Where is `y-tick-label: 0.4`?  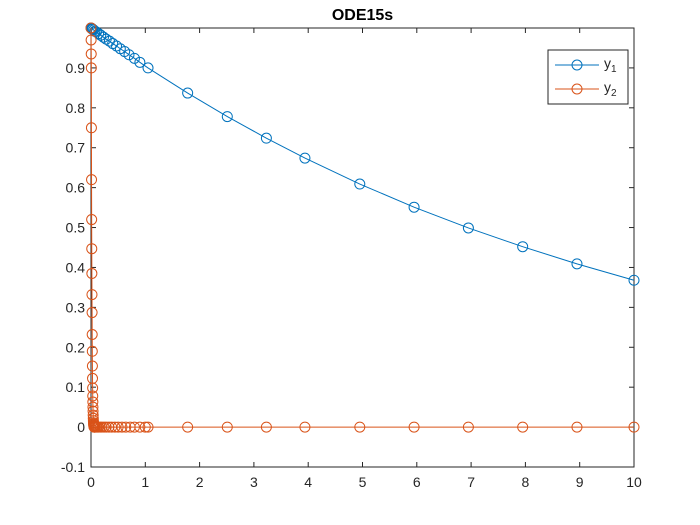 y-tick-label: 0.4 is located at coordinates (76, 267).